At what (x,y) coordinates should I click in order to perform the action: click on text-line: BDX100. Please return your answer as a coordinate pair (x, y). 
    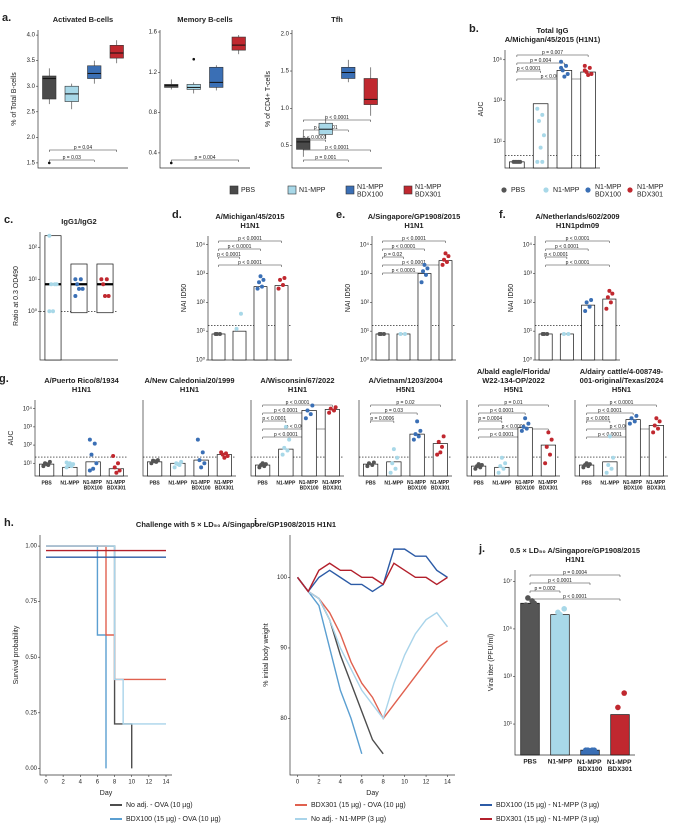
    Looking at the image, I should click on (93, 489).